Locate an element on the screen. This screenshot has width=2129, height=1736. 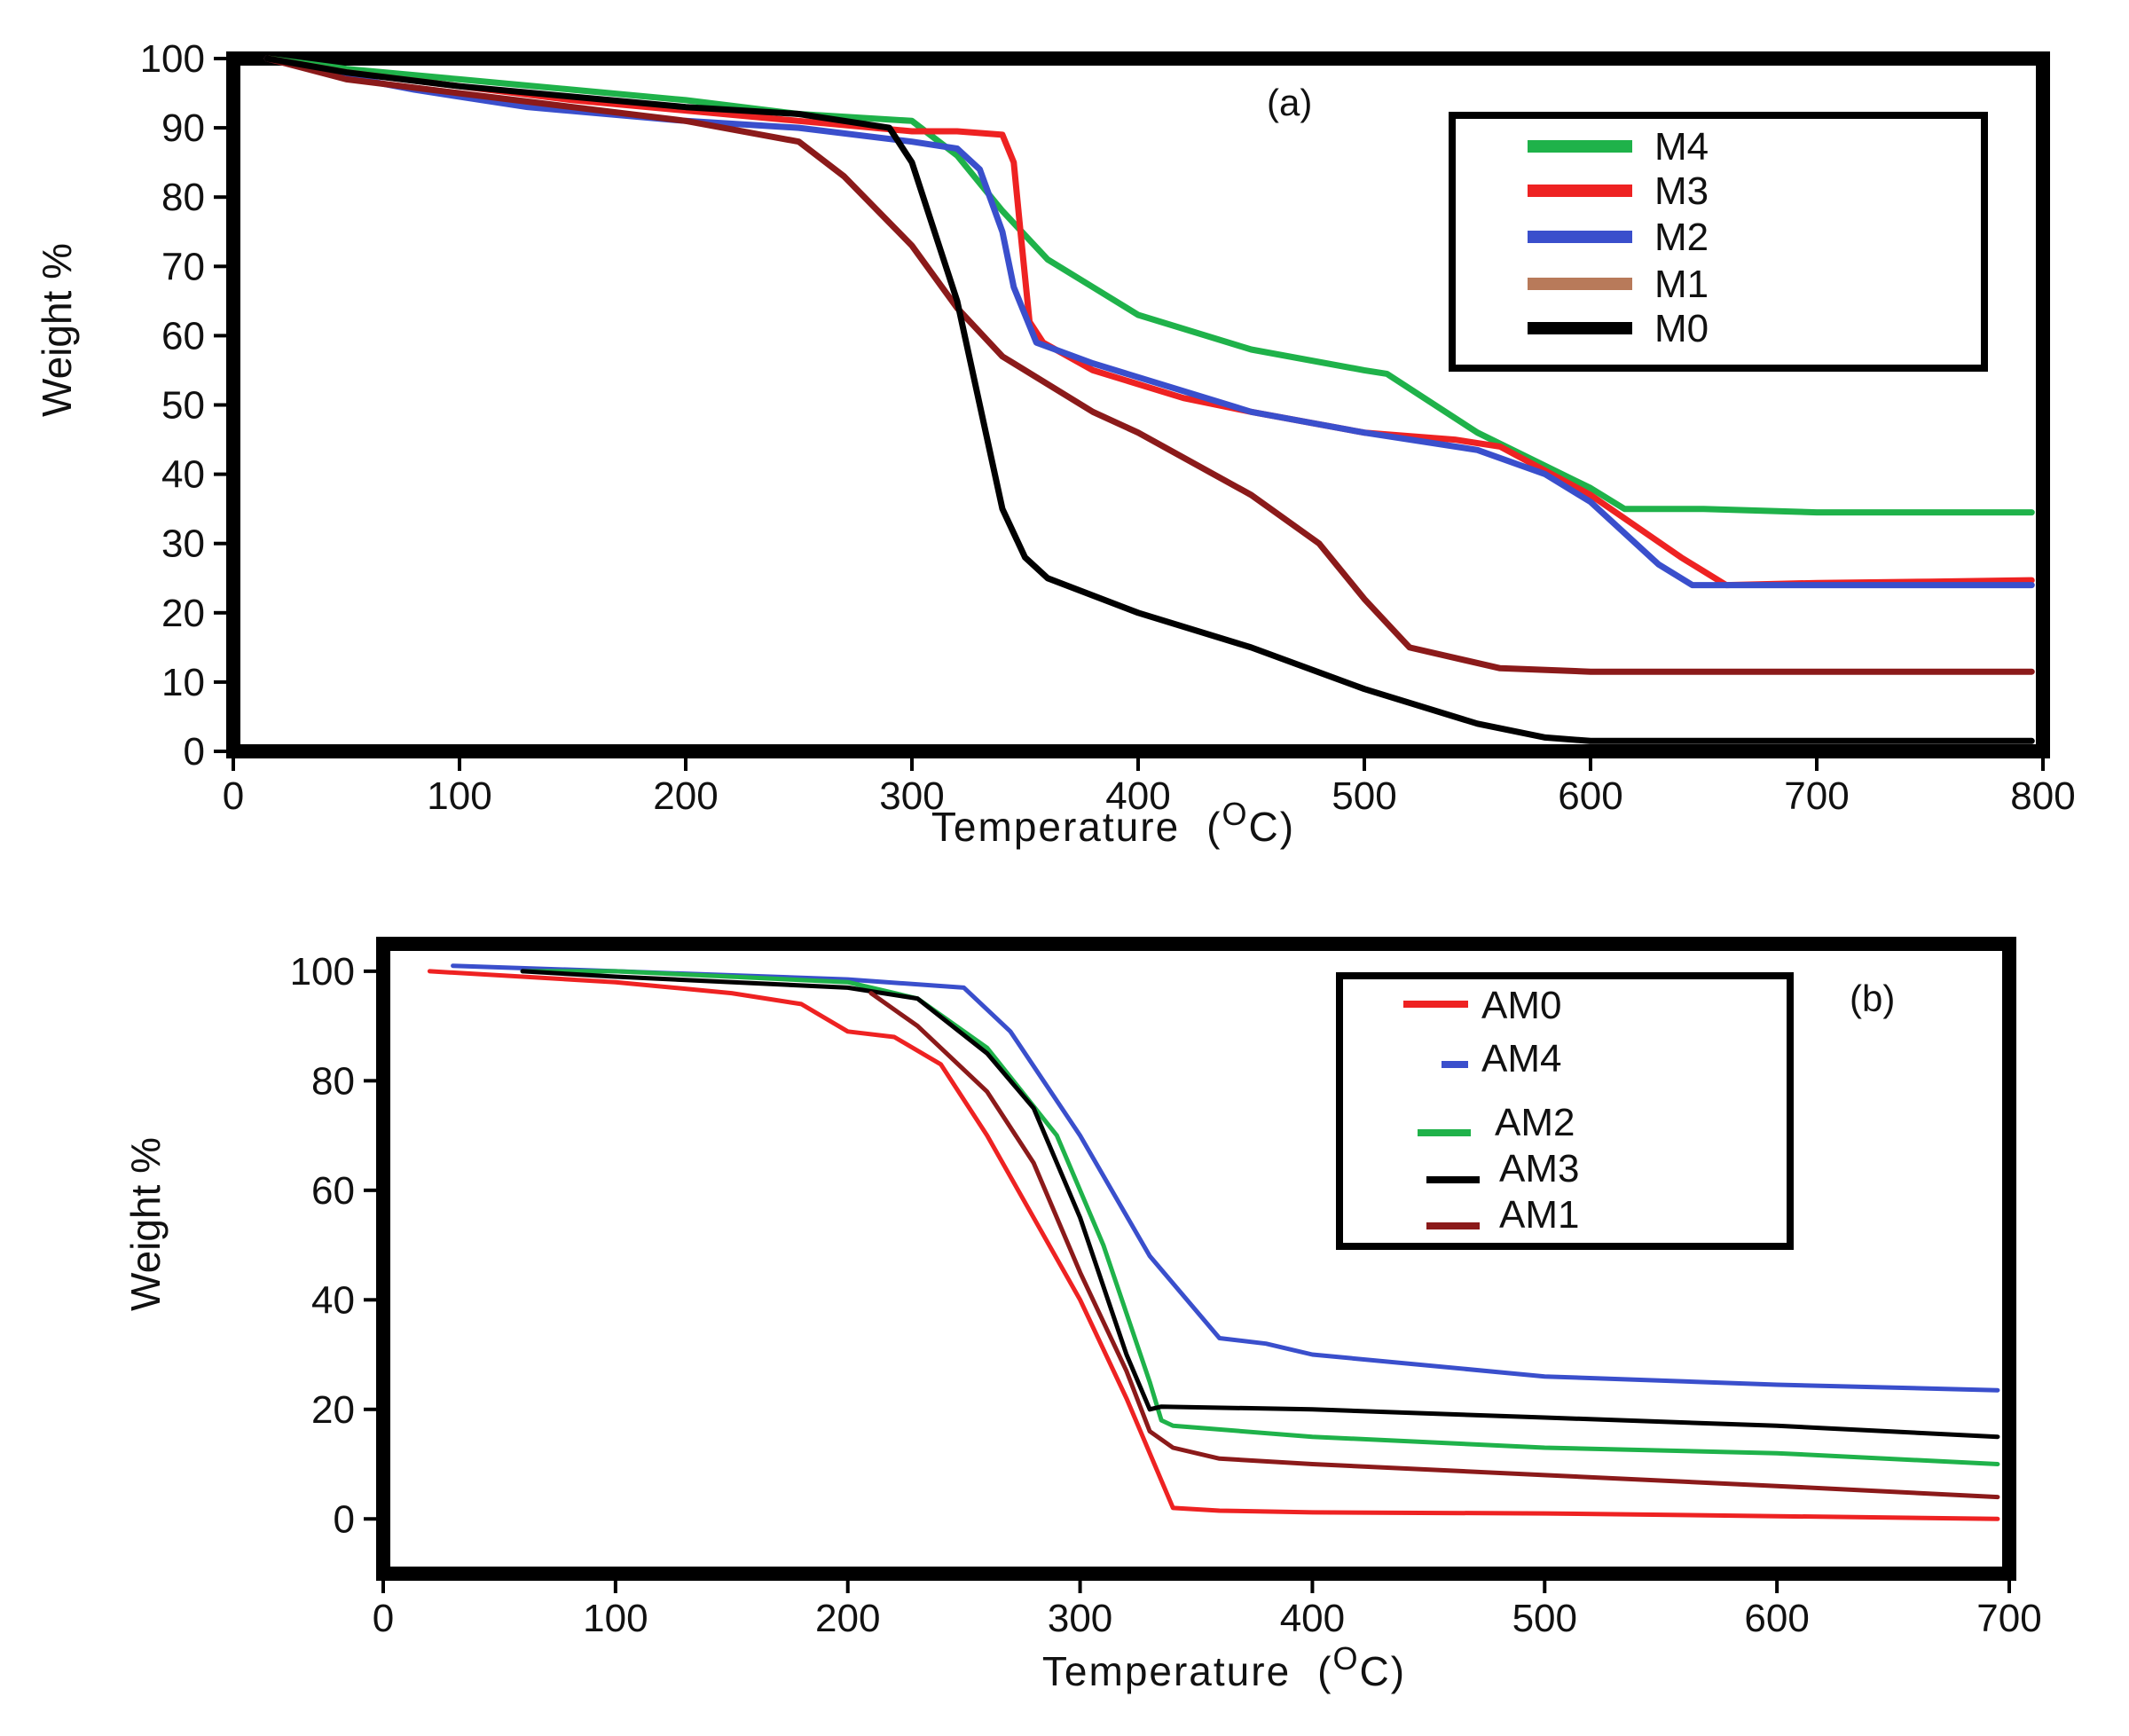
legend-label-m4: M4 is located at coordinates (1681, 147).